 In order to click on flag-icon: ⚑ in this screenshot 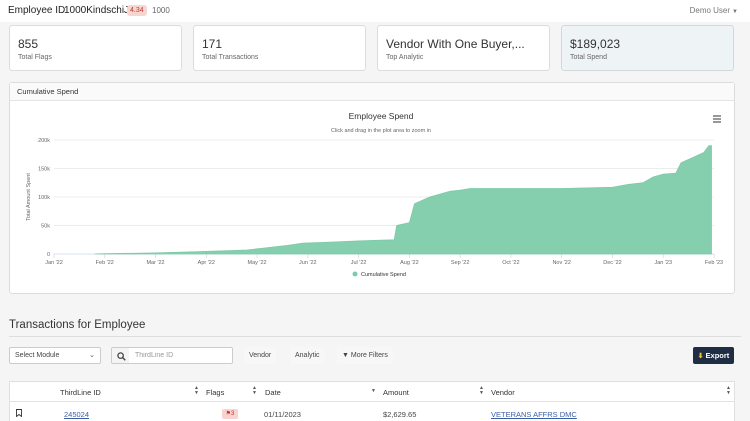, I will do `click(228, 414)`.